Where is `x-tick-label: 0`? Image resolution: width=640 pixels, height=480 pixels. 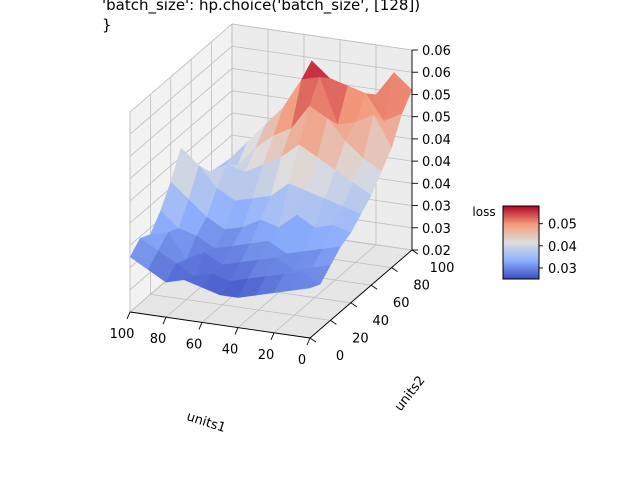 x-tick-label: 0 is located at coordinates (302, 360).